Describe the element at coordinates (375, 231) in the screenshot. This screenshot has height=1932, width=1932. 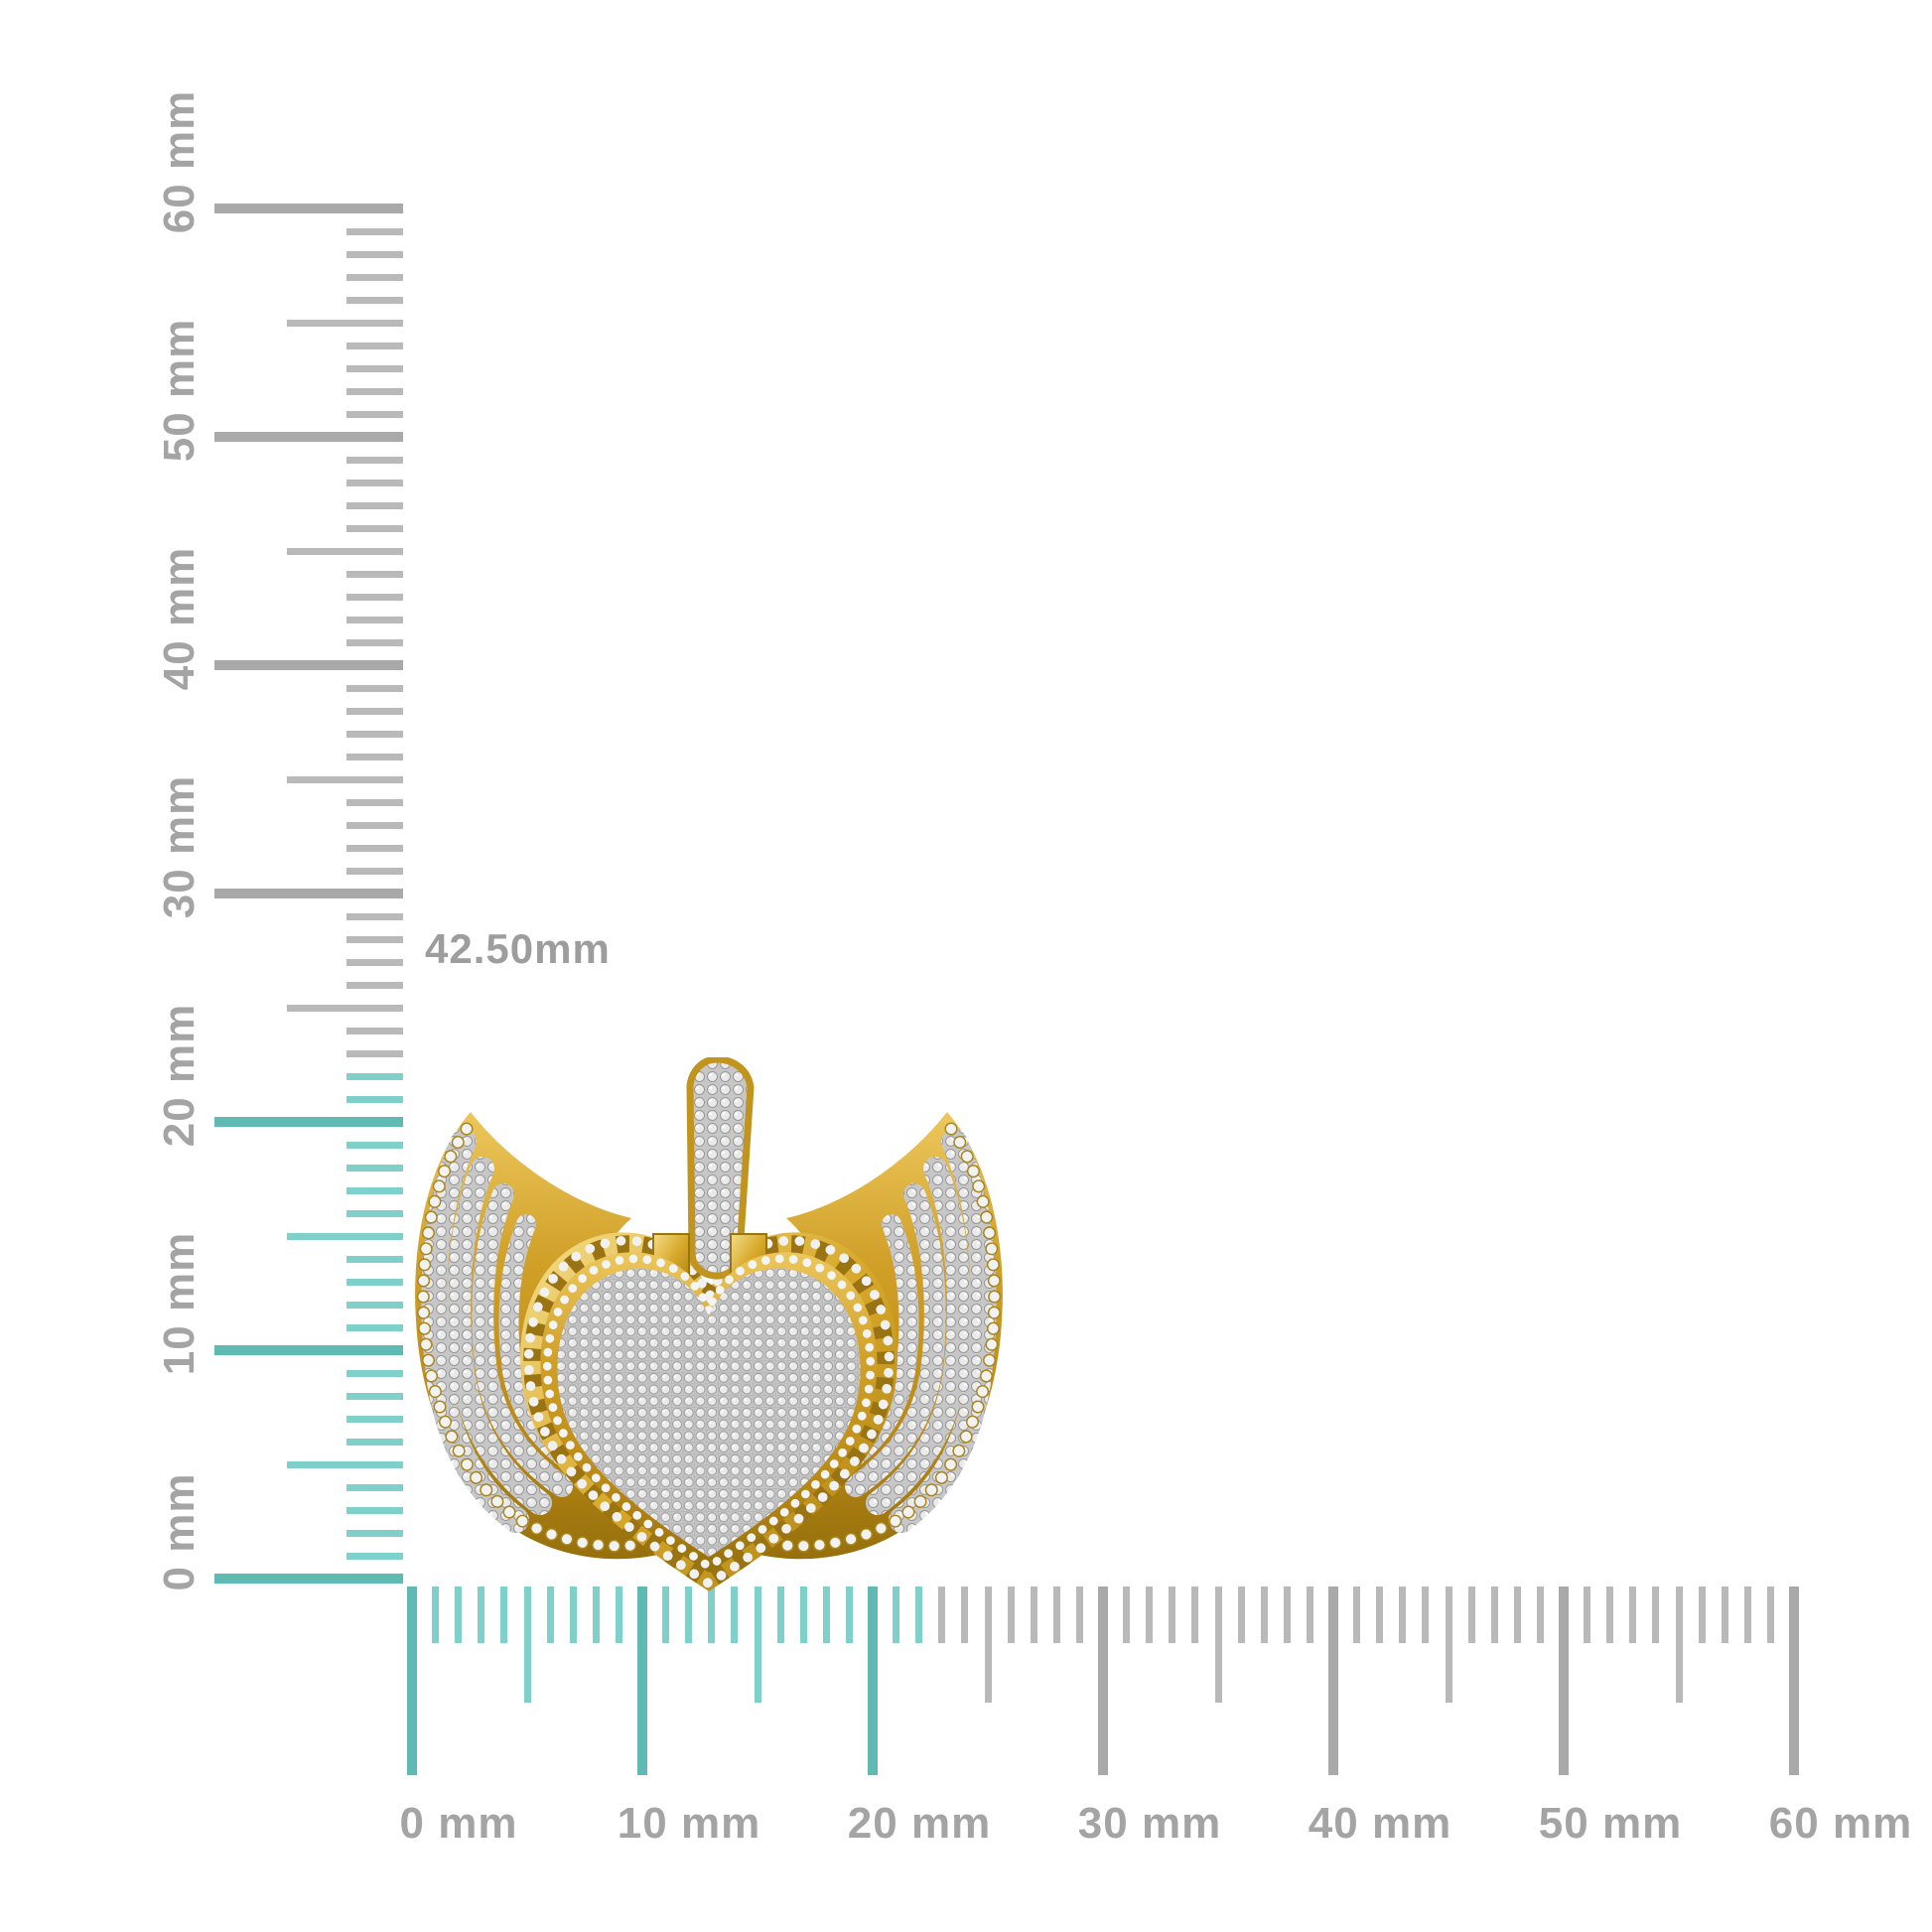
I see `v-ruler-tick-59mm` at that location.